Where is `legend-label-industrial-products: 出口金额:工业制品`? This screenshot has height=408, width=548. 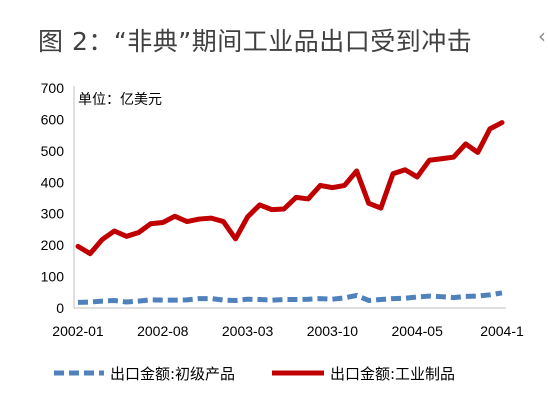 legend-label-industrial-products: 出口金额:工业制品 is located at coordinates (392, 374).